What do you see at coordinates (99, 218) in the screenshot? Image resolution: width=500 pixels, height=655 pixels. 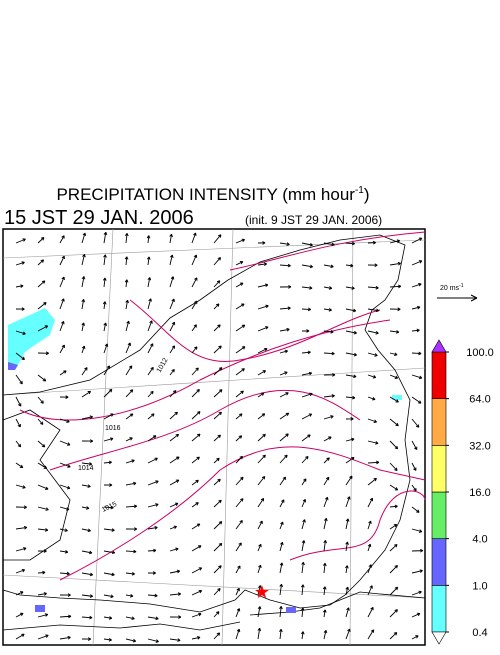 I see `valid-time: 15 JST 29 JAN. 2006` at bounding box center [99, 218].